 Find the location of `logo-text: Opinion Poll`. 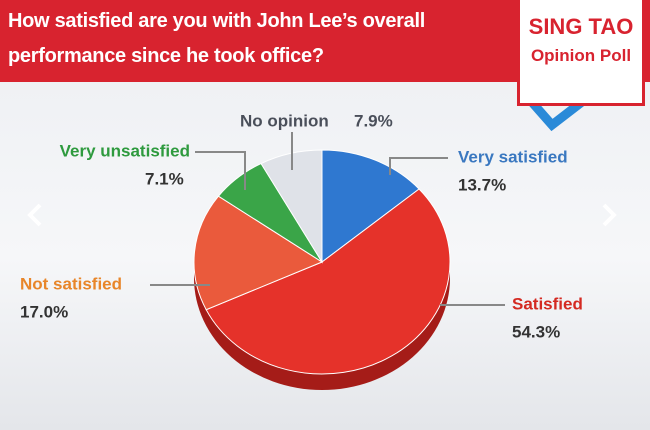

logo-text: Opinion Poll is located at coordinates (581, 55).